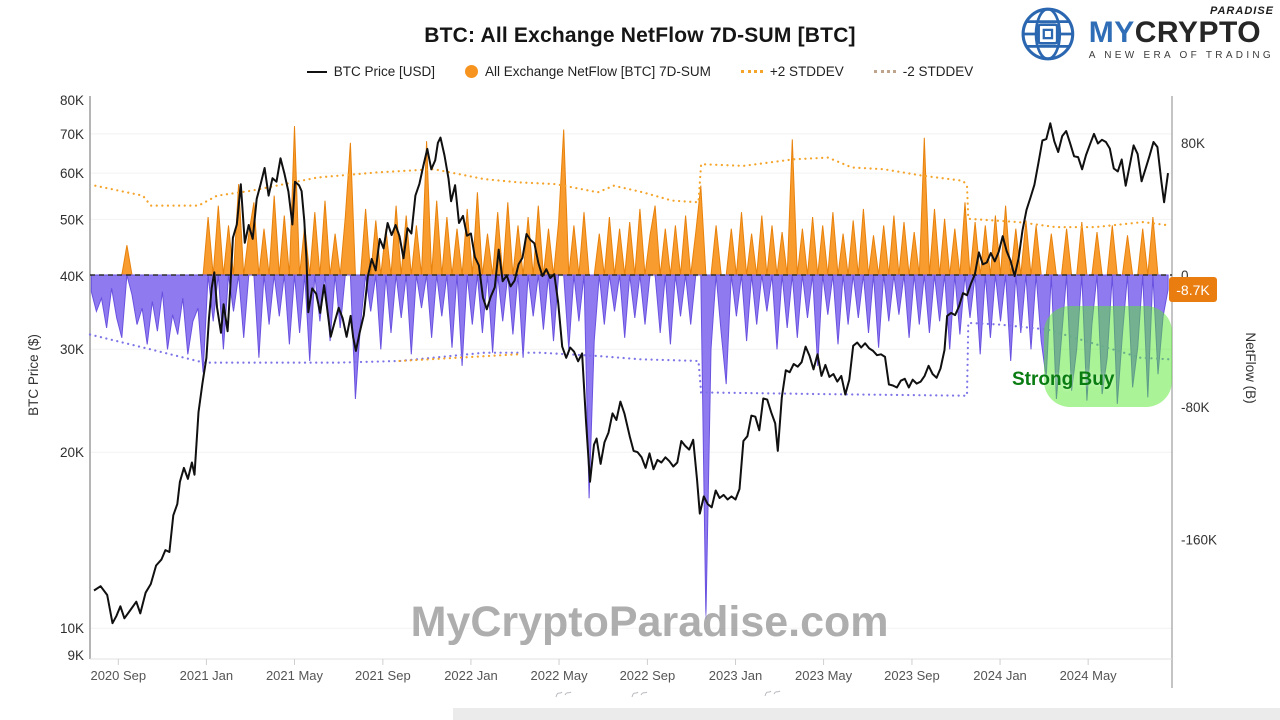 This screenshot has height=720, width=1280. Describe the element at coordinates (383, 675) in the screenshot. I see `x-axis-tick-label: 2021 Sep` at that location.